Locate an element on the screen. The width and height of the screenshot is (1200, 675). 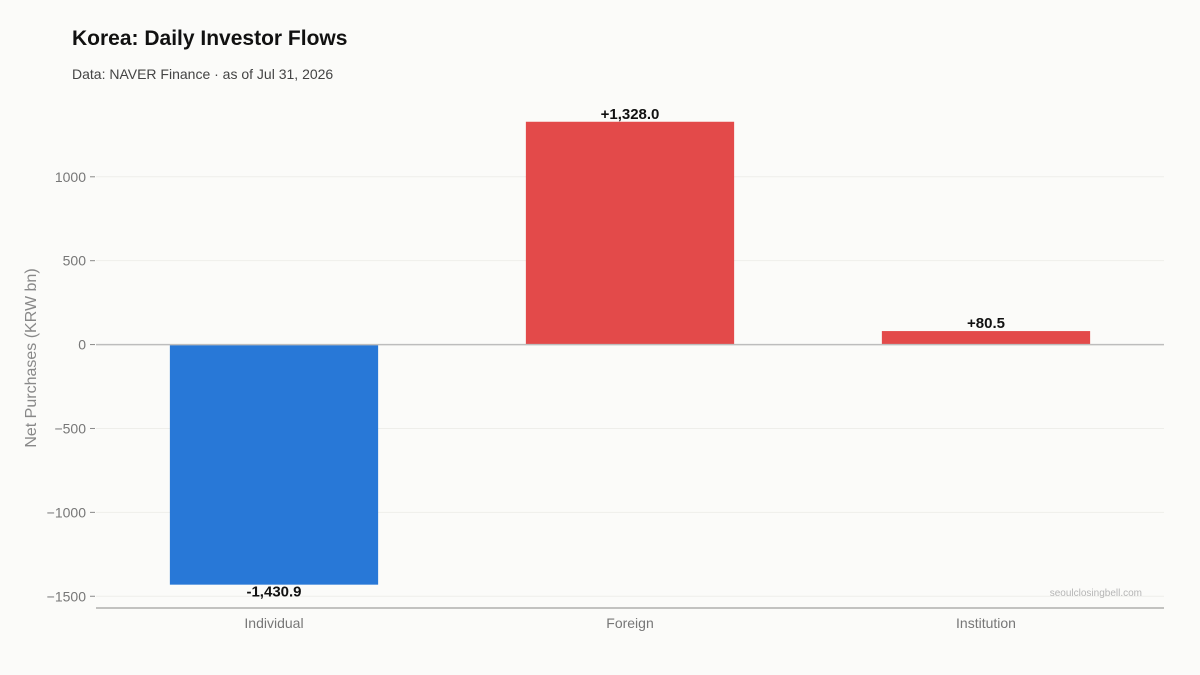
y-tick-label: −1500 is located at coordinates (67, 596).